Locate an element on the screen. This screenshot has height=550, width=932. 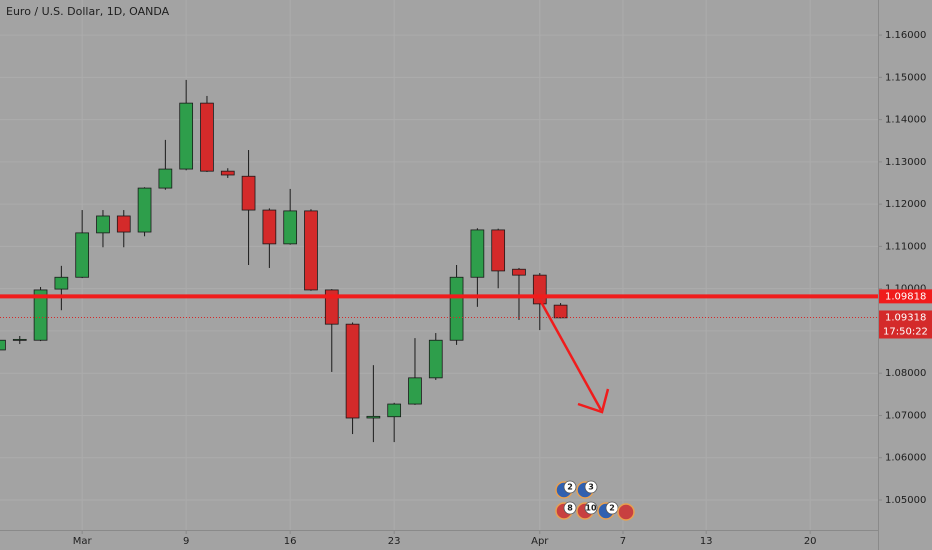
level-label: 1.09818 is located at coordinates (905, 296).